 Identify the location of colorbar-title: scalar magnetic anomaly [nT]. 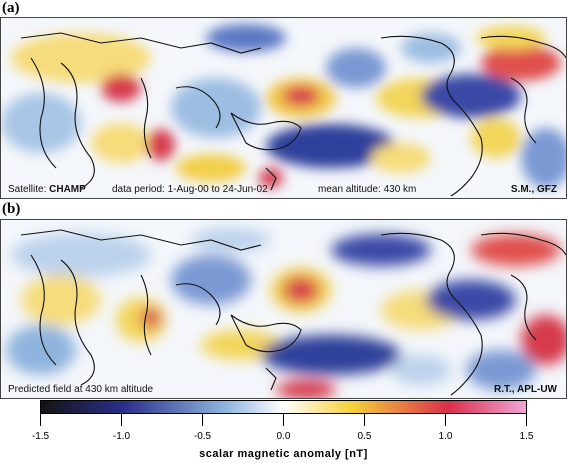
(283, 454).